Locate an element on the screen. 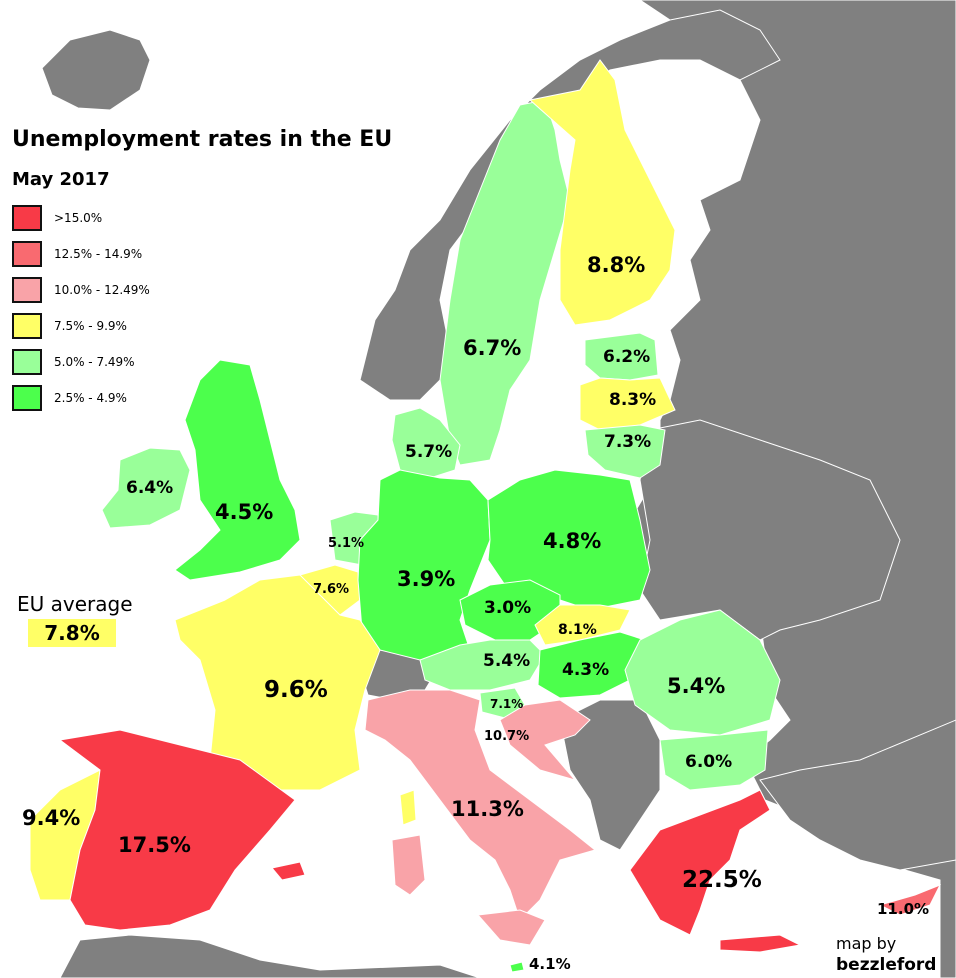  region-malta is located at coordinates (517, 967).